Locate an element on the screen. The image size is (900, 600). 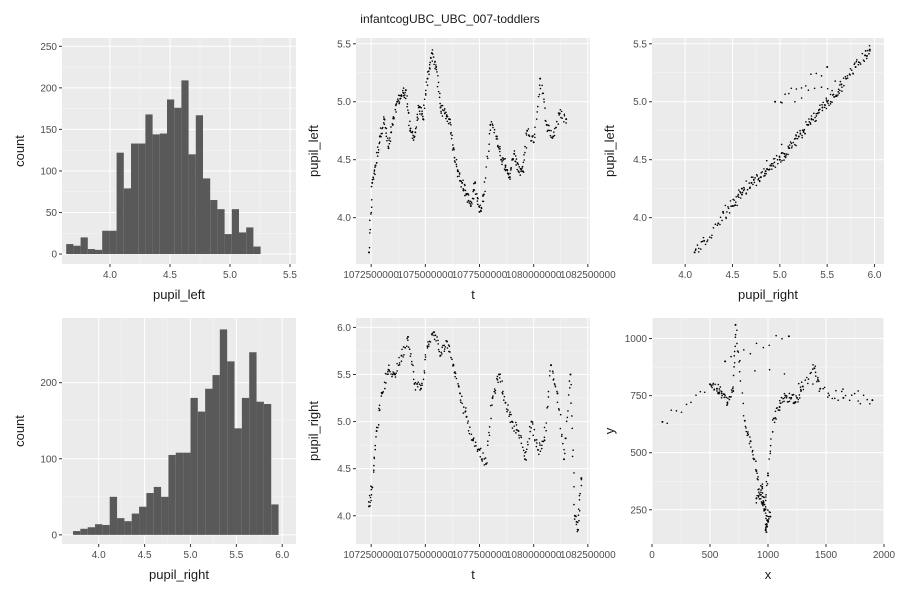
x-tick-label: 4.5 is located at coordinates (733, 275).